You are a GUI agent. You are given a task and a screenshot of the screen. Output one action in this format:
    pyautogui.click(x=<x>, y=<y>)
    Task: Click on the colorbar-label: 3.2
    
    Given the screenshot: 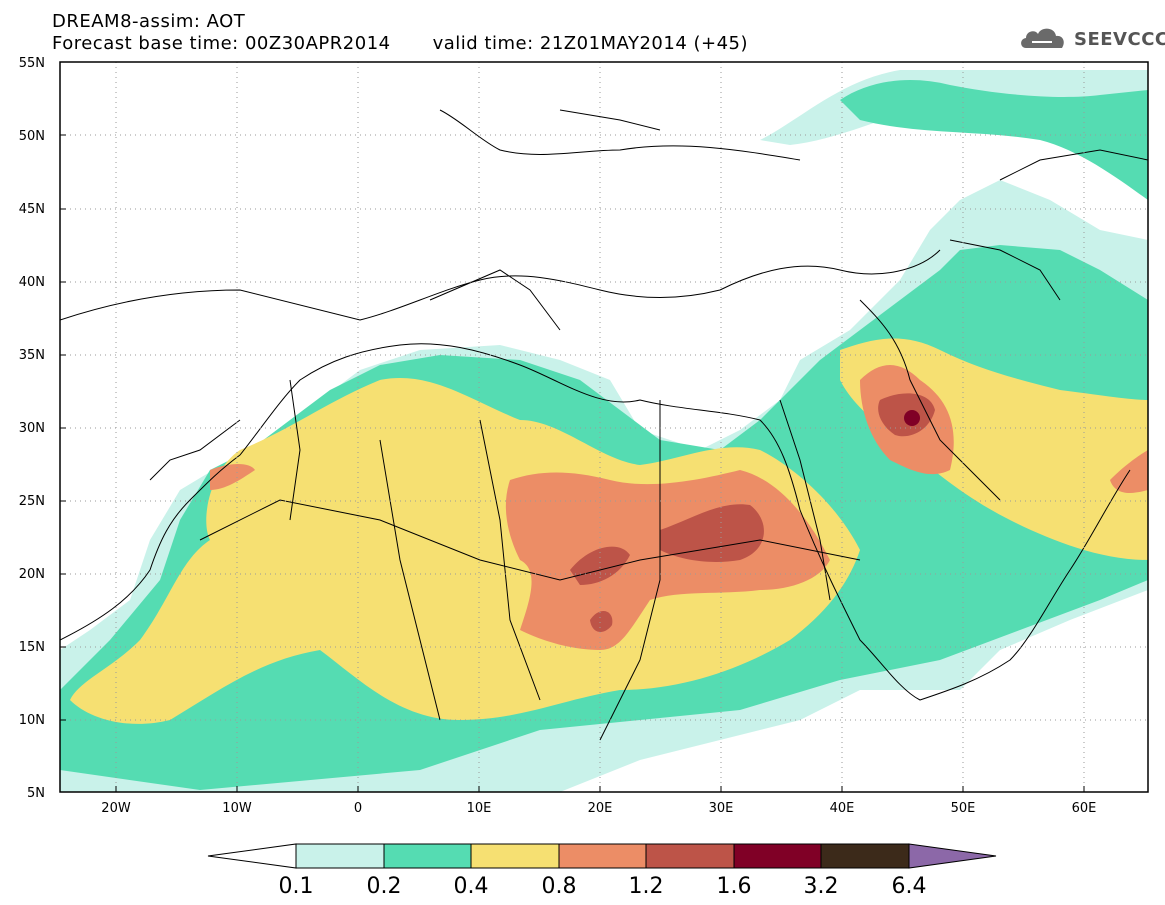 What is the action you would take?
    pyautogui.click(x=821, y=886)
    